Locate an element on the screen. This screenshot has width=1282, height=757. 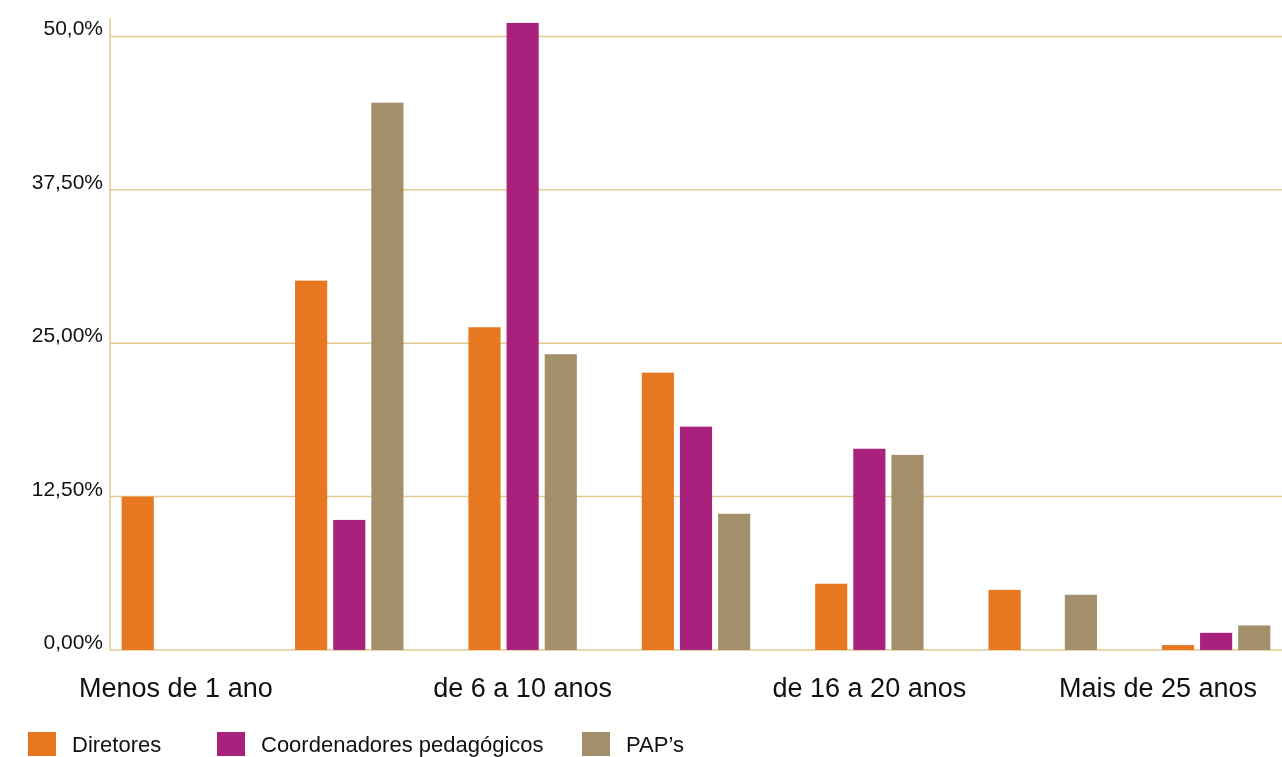
y-tick-label: 50,0% is located at coordinates (73, 28).